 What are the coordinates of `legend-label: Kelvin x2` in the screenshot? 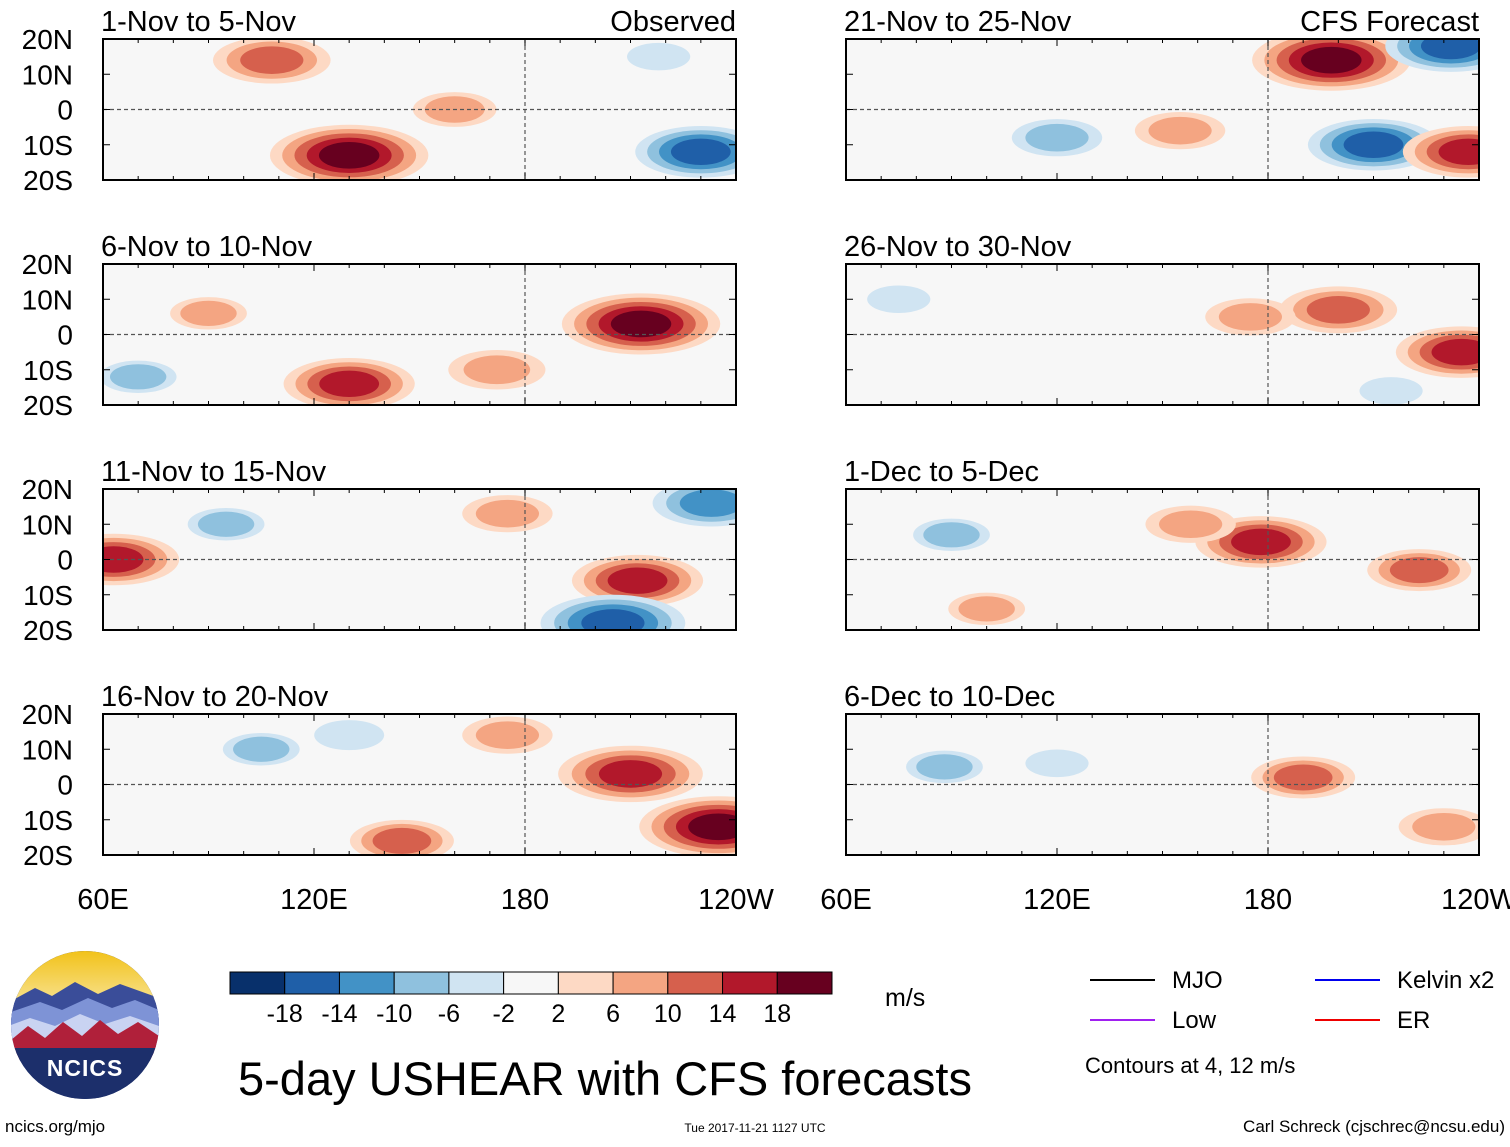 It's located at (1445, 980).